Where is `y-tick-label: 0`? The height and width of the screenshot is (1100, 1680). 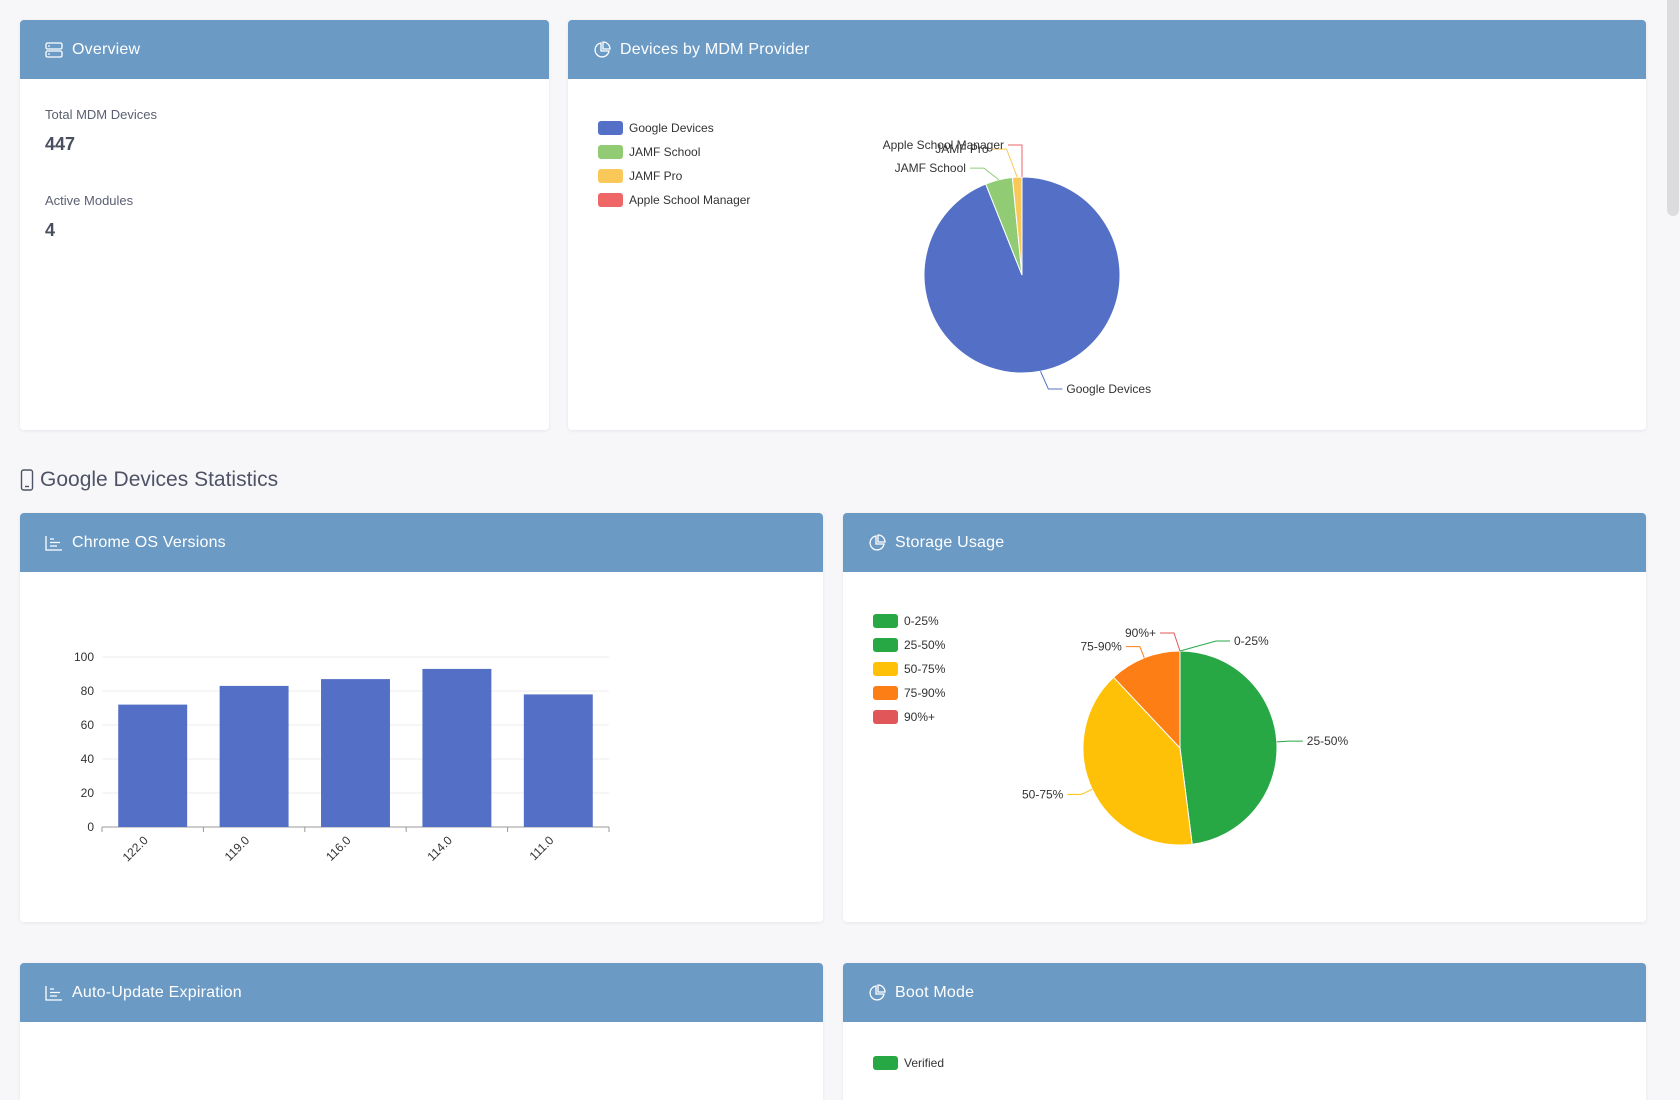 y-tick-label: 0 is located at coordinates (90, 827).